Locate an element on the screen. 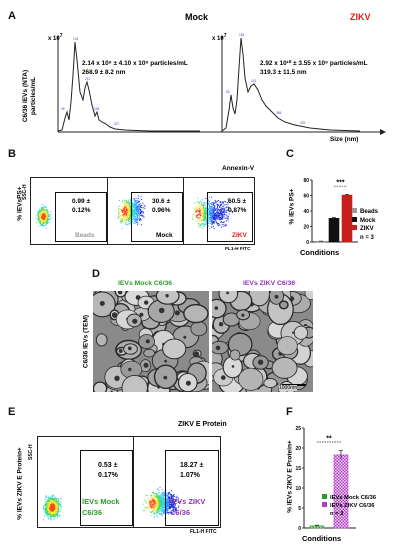 The height and width of the screenshot is (550, 402). svg-text: 243 is located at coordinates (254, 81).